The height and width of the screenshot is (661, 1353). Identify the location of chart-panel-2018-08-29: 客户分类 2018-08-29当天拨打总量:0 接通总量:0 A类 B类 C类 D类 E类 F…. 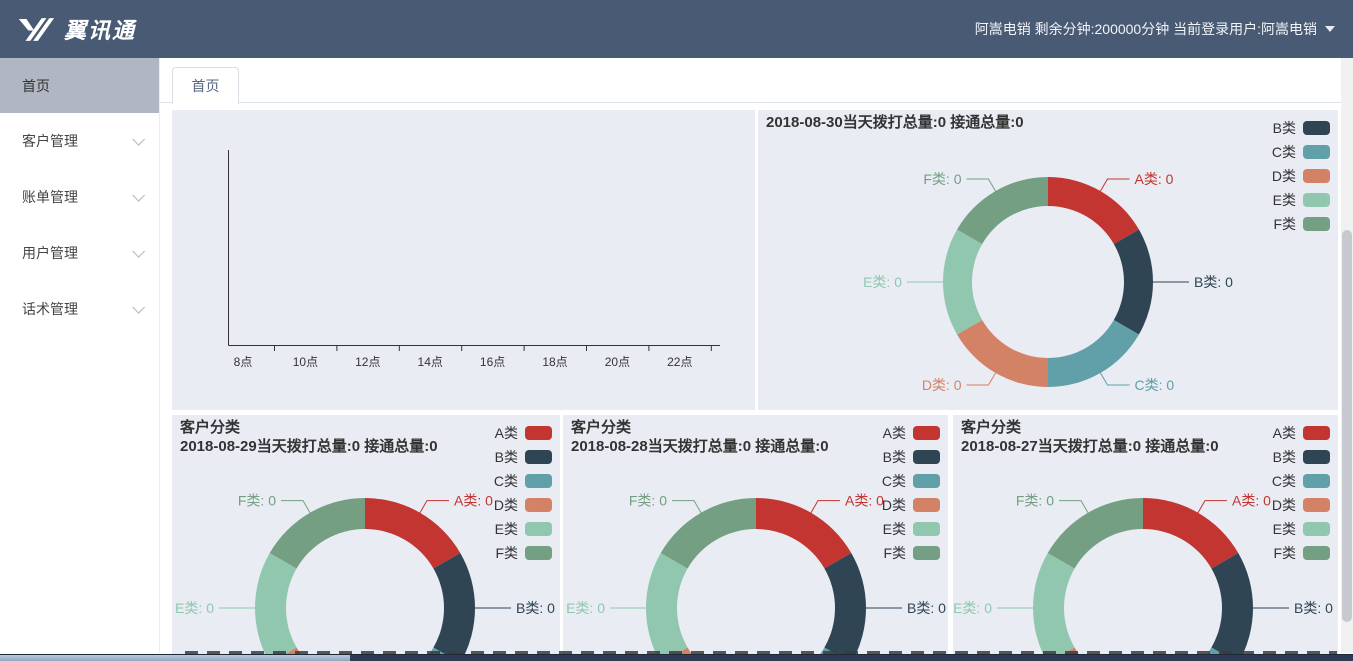
(366, 534).